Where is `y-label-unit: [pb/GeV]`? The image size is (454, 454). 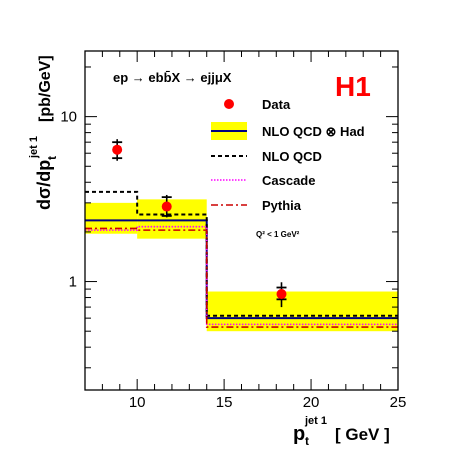 y-label-unit: [pb/GeV] is located at coordinates (45, 88).